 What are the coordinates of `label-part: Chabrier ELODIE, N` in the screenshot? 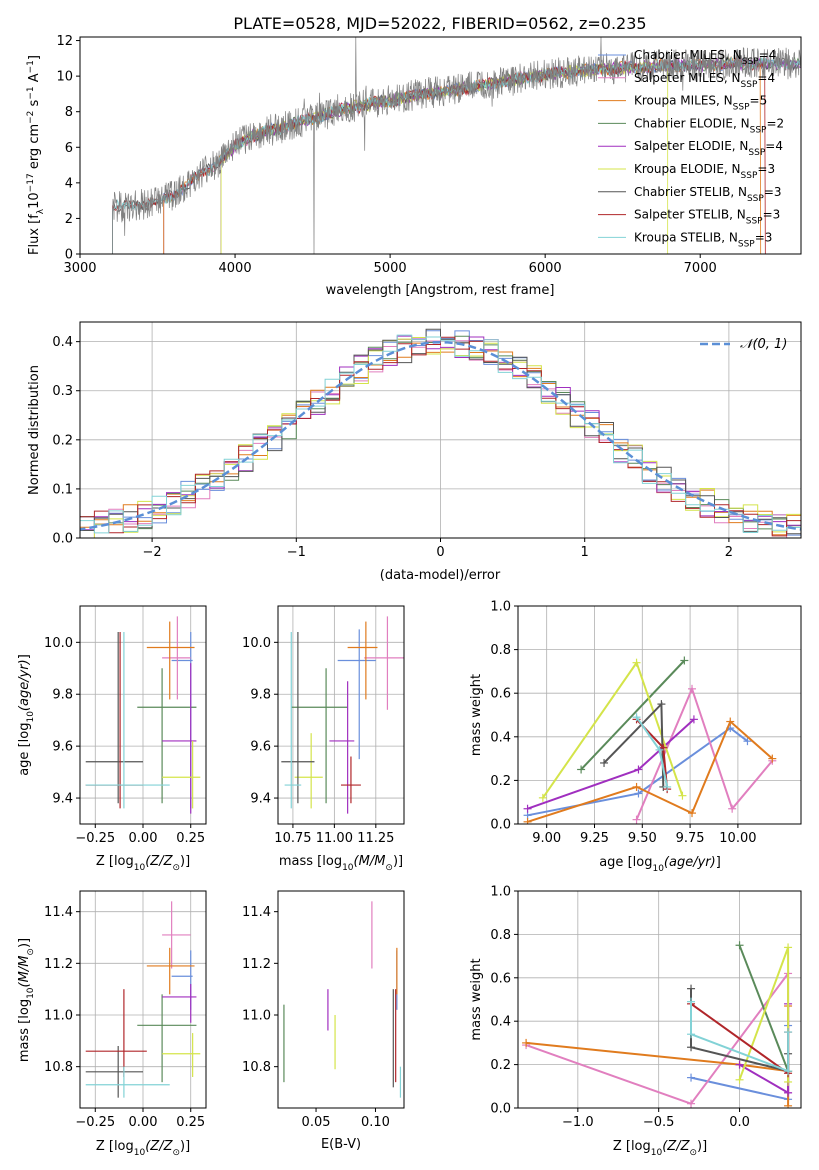 It's located at (692, 123).